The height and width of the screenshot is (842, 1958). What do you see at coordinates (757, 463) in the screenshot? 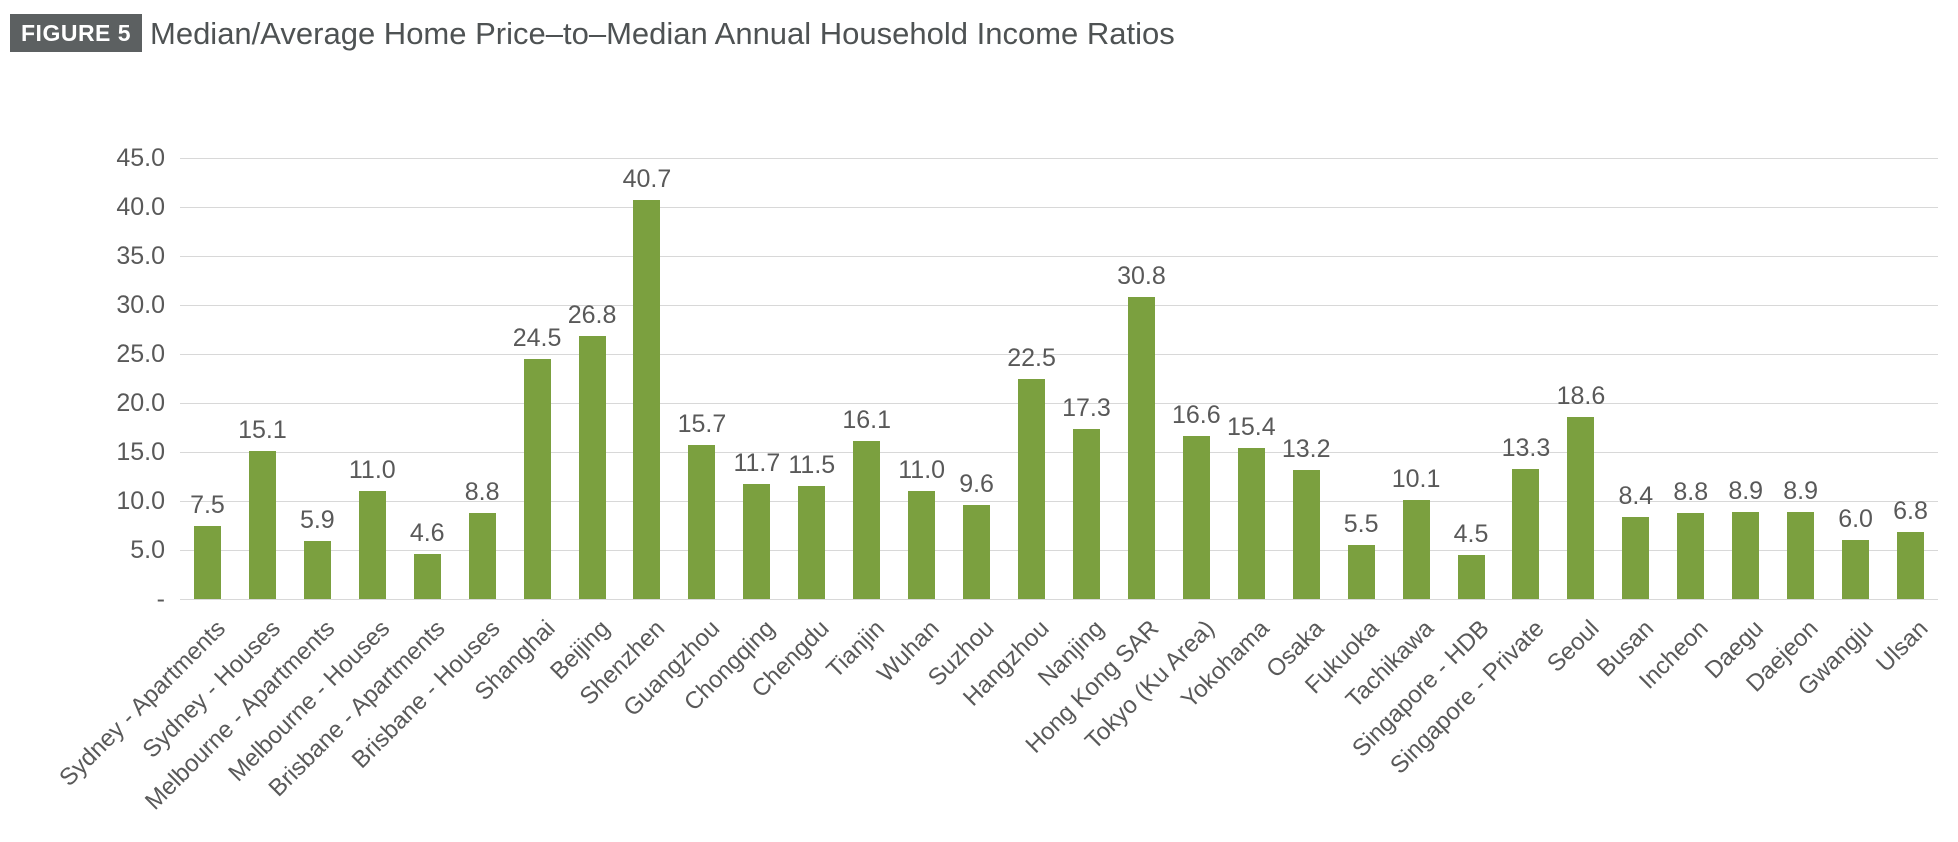
I see `bar-value-label: 11.7` at bounding box center [757, 463].